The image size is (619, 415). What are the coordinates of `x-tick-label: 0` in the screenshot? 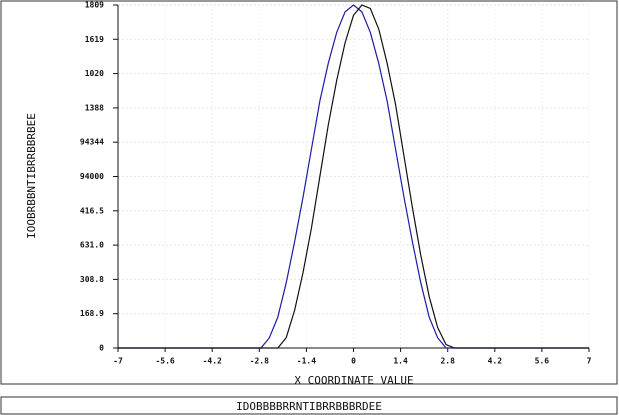 It's located at (353, 361).